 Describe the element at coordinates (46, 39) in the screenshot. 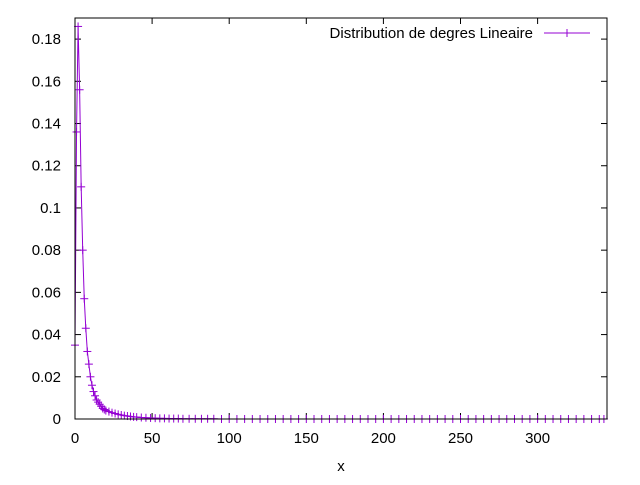

I see `y-tick-label: 0.18` at that location.